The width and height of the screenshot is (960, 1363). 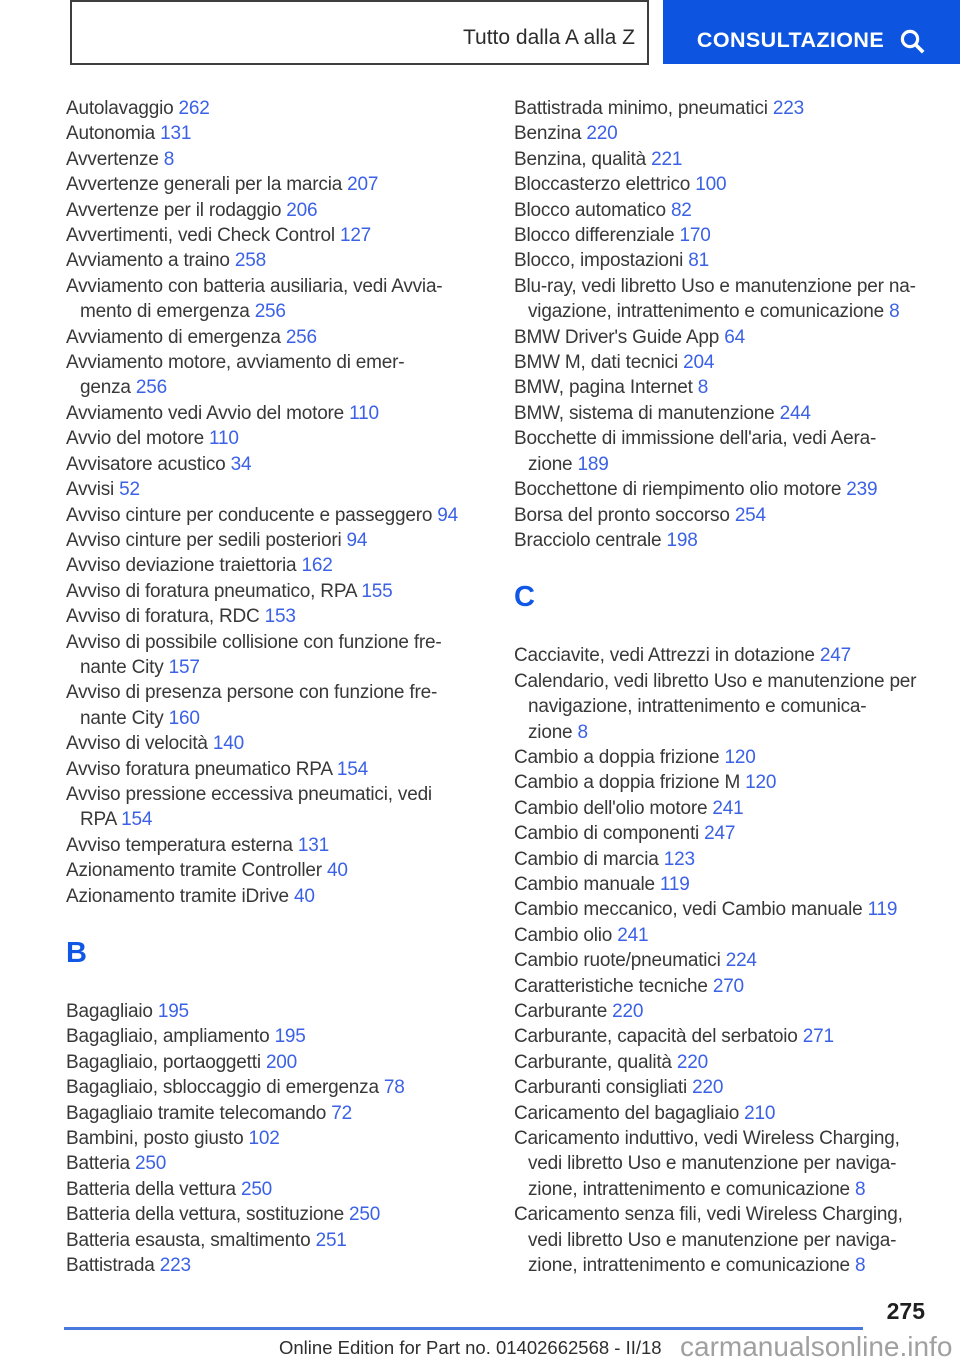 What do you see at coordinates (593, 464) in the screenshot?
I see `index-entry-page-link: 189` at bounding box center [593, 464].